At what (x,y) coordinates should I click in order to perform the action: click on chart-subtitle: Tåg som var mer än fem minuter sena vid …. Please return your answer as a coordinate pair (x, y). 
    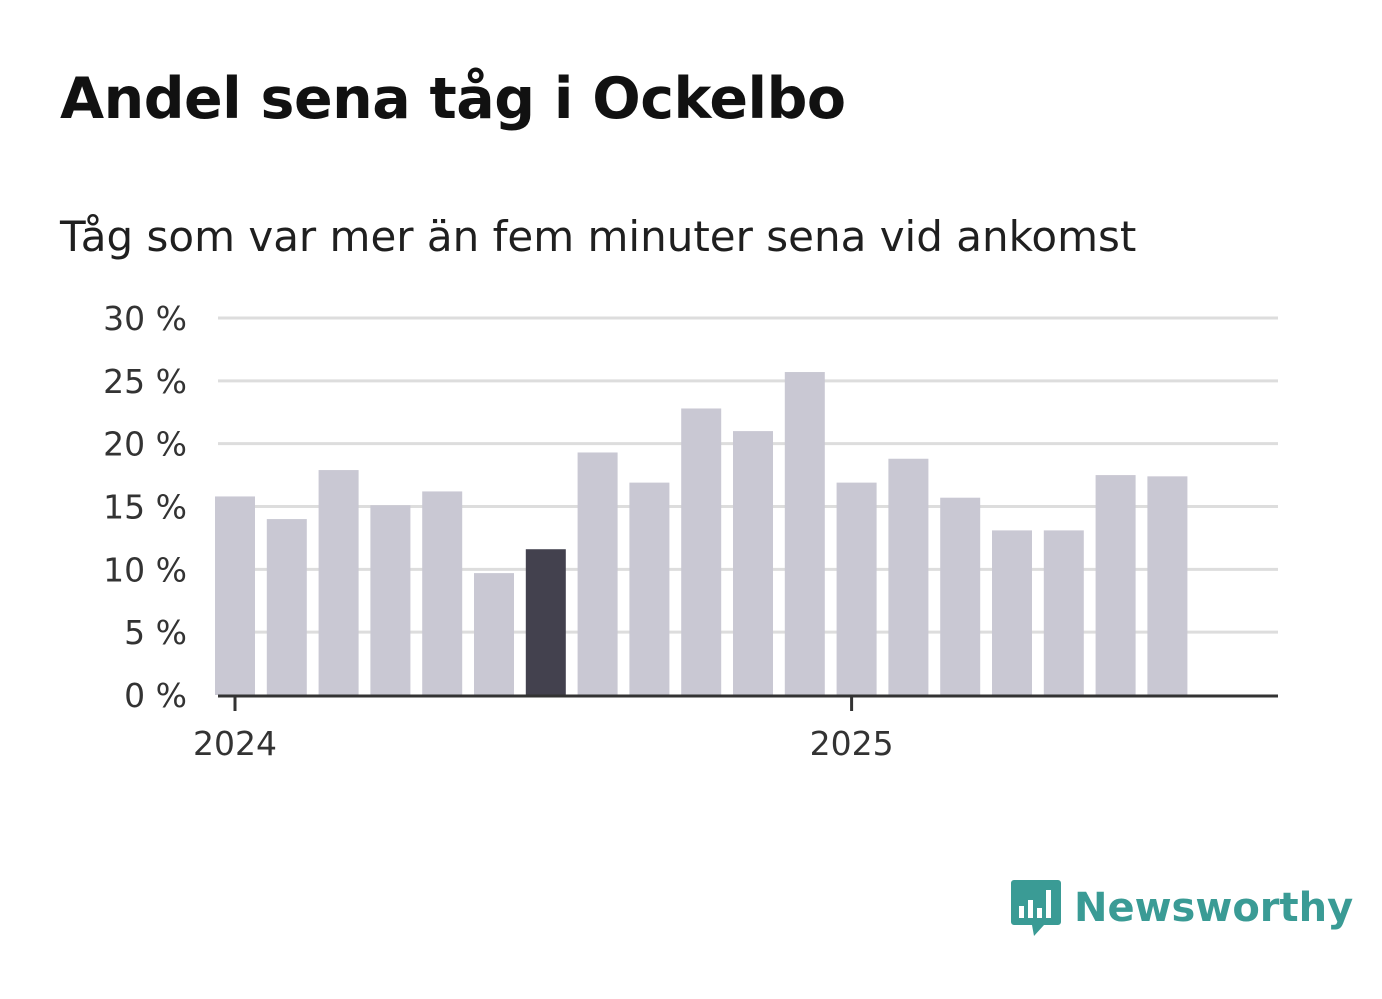
    Looking at the image, I should click on (598, 236).